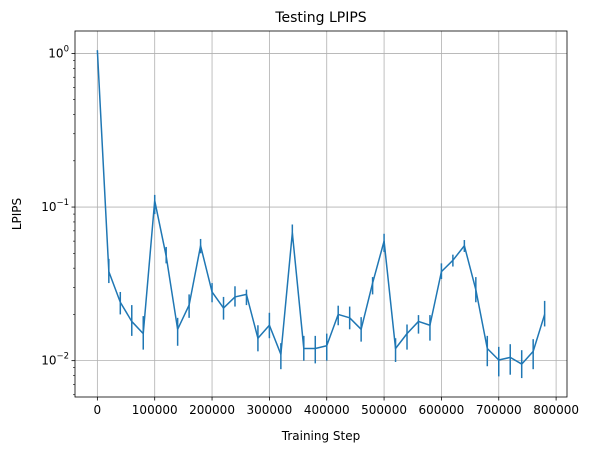  I want to click on x-tick-label: 100000, so click(155, 410).